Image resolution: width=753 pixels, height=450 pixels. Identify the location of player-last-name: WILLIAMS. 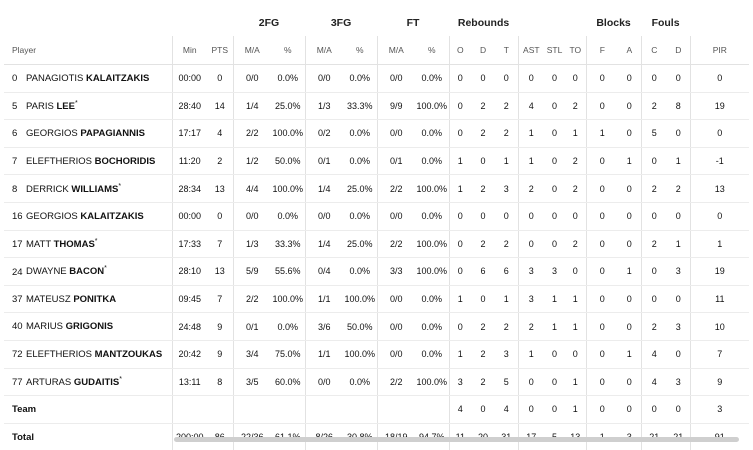
(95, 189).